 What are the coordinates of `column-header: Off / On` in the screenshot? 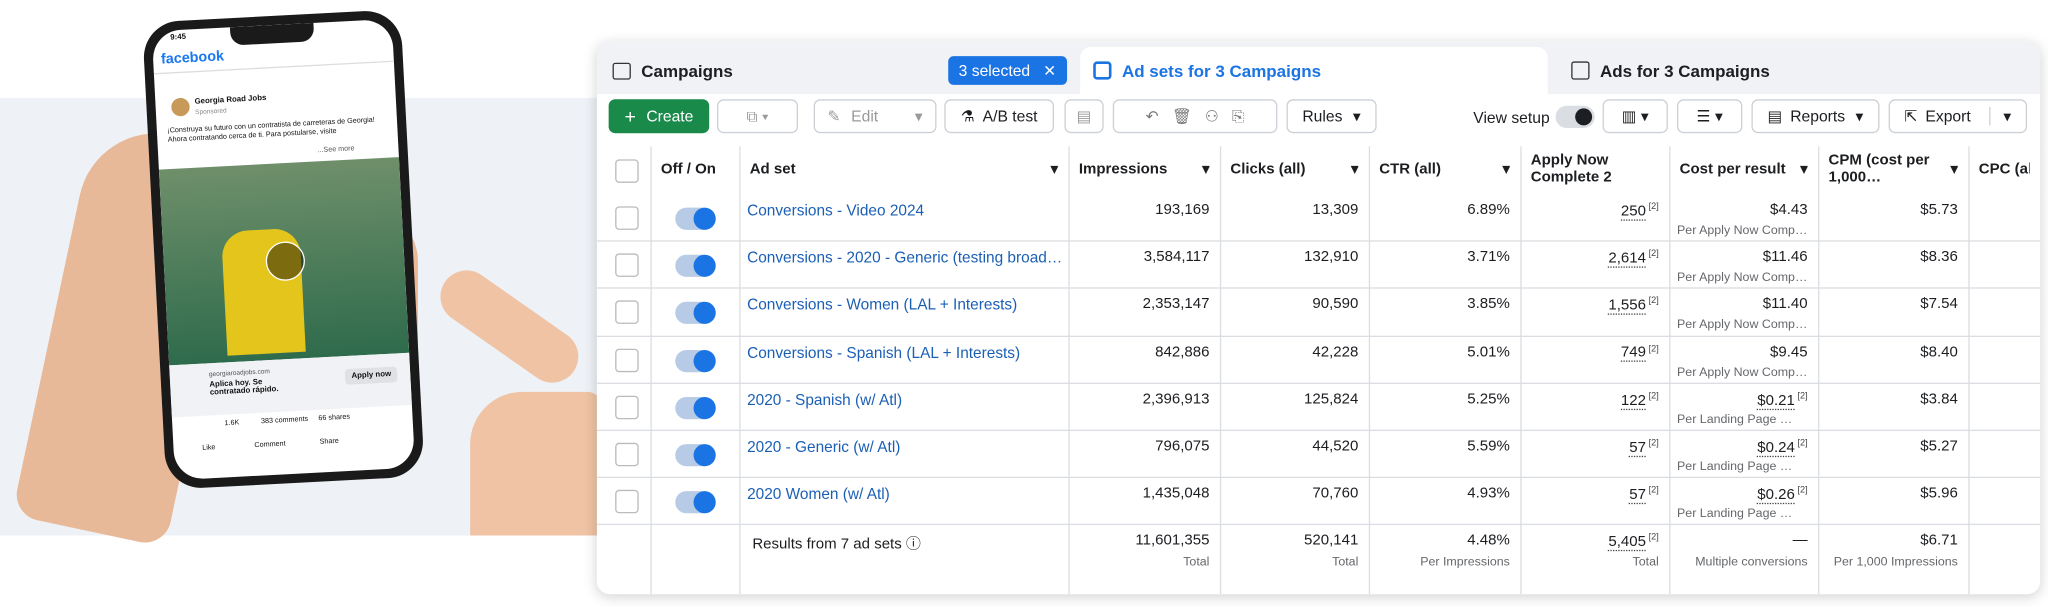 It's located at (695, 169).